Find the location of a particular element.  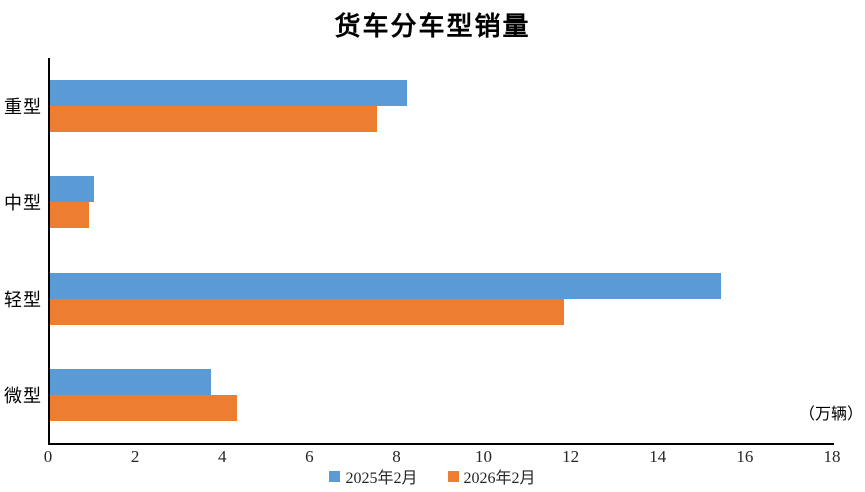

legend-label: 2026年2月 is located at coordinates (499, 478).